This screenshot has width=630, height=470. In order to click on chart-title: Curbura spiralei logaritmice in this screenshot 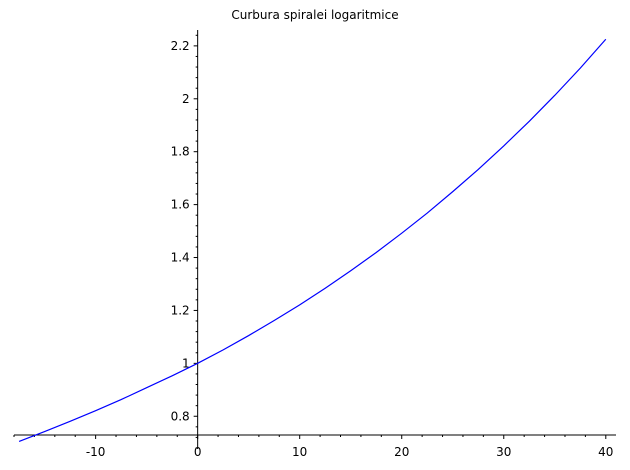, I will do `click(315, 15)`.